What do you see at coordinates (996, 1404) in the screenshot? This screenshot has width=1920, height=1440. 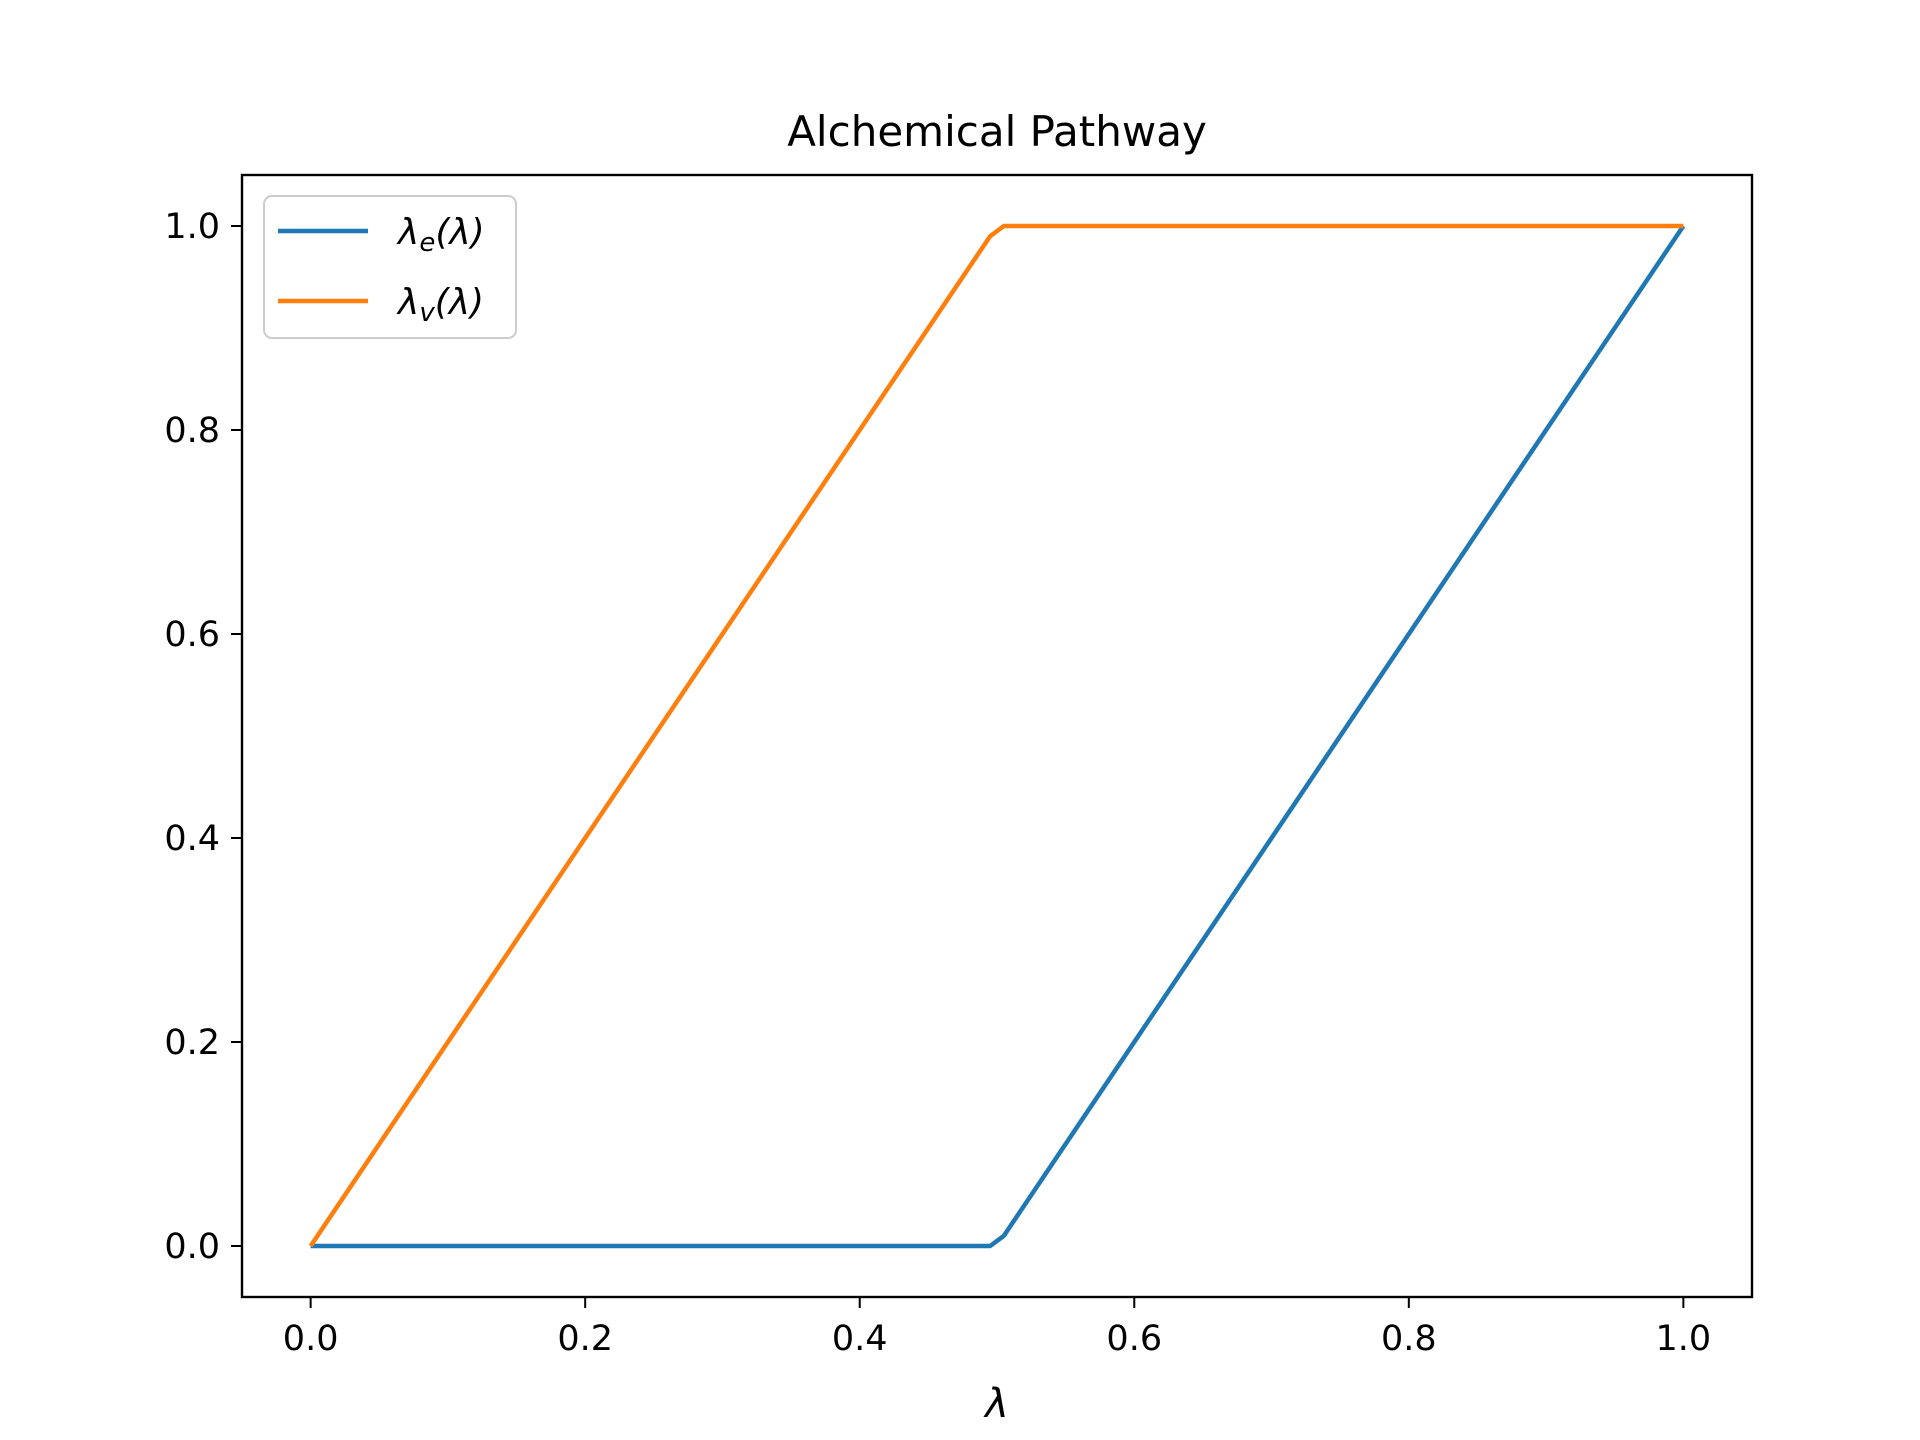 I see `x-axis-label: λ` at bounding box center [996, 1404].